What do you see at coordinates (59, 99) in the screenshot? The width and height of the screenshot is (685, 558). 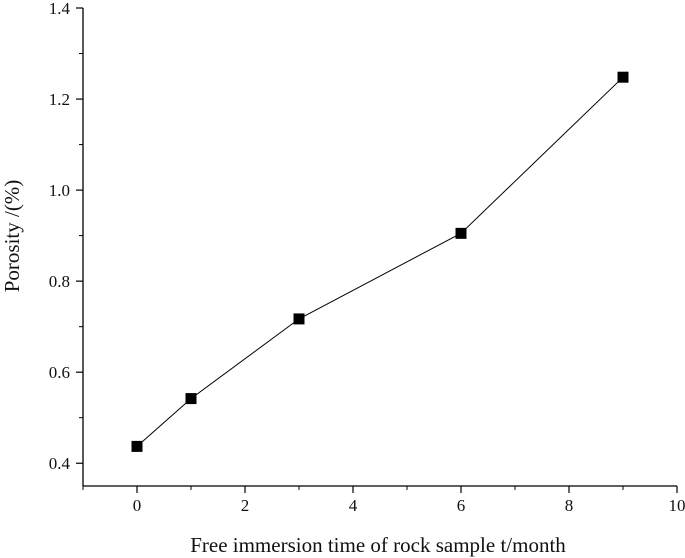 I see `y-tick-label: 1.2` at bounding box center [59, 99].